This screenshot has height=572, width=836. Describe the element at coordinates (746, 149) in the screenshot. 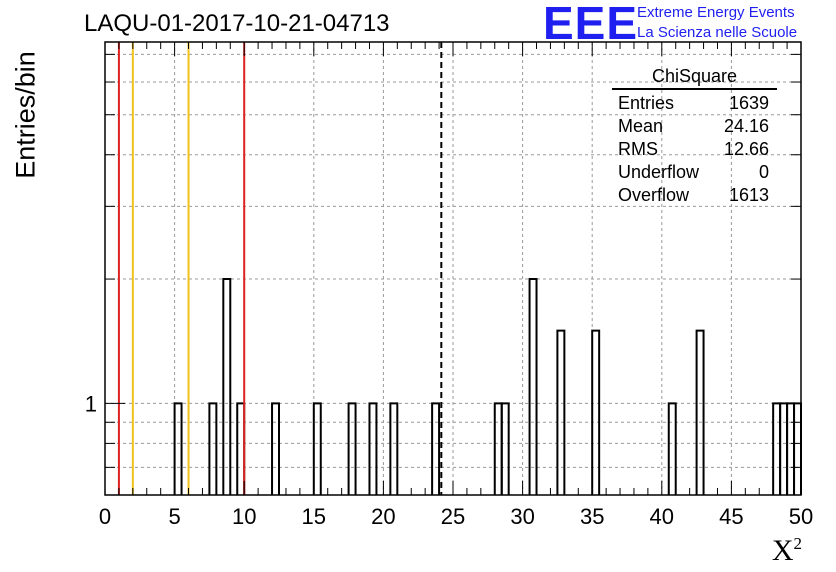

I see `stats-value: 12.66` at that location.